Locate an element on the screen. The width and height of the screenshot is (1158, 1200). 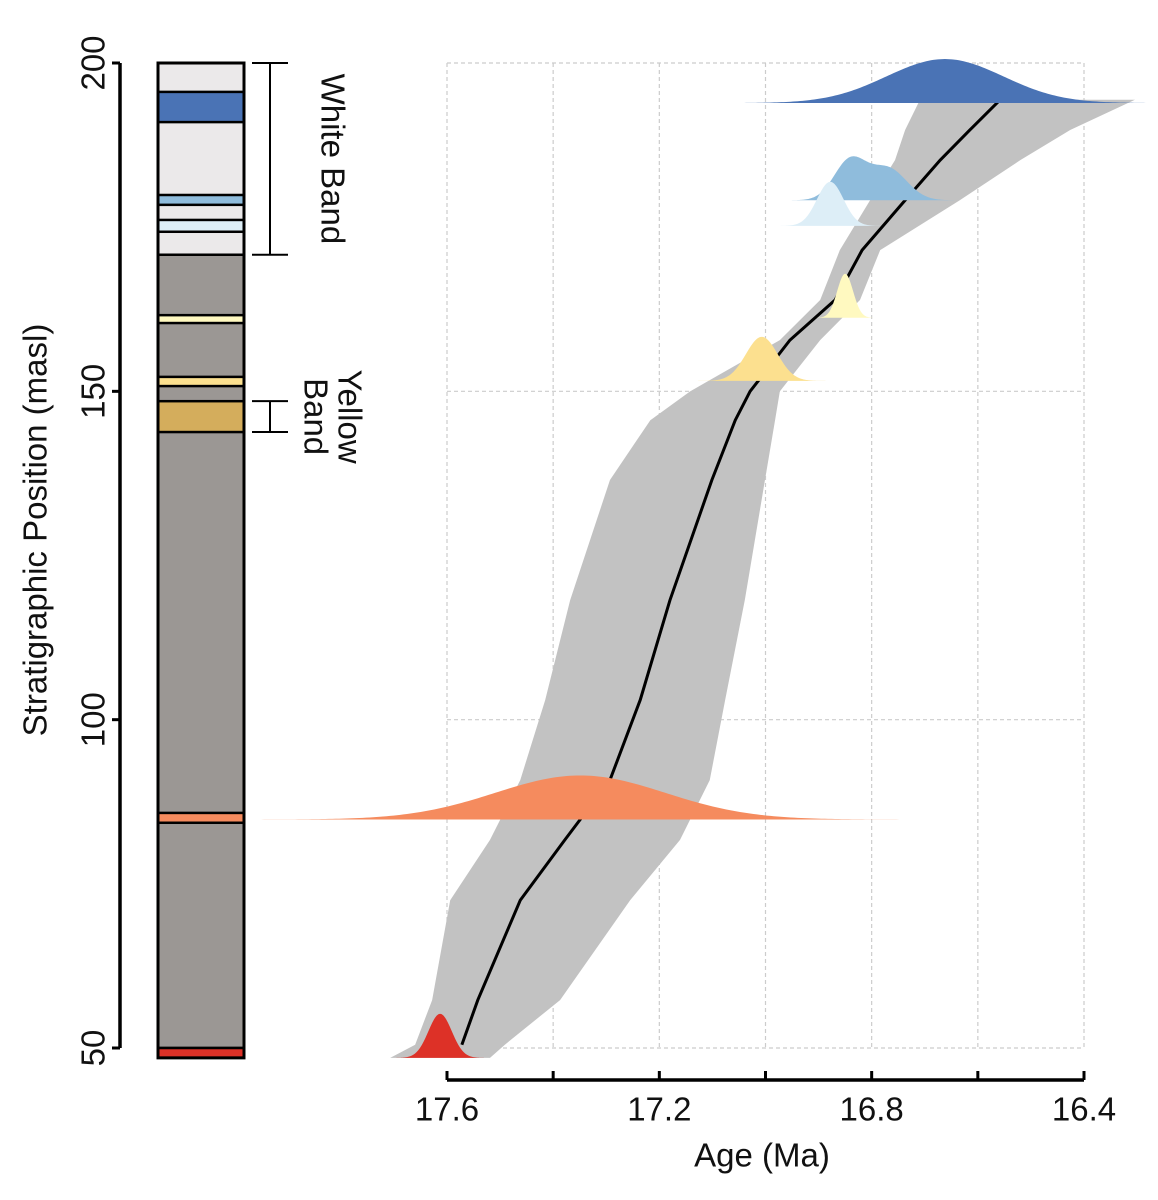
bracket-label: White Band is located at coordinates (332, 159).